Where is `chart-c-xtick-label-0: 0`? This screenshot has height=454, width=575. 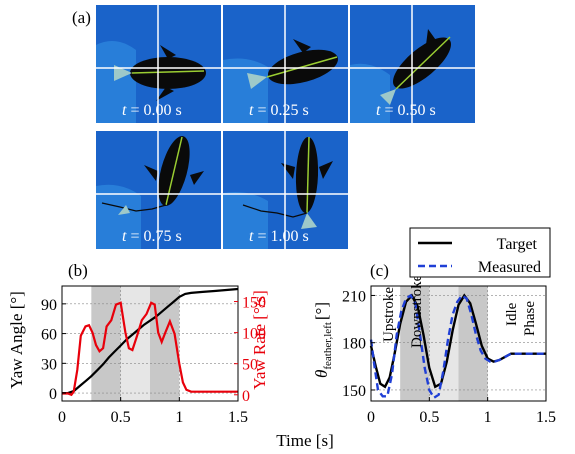 chart-c-xtick-label-0: 0 is located at coordinates (371, 417).